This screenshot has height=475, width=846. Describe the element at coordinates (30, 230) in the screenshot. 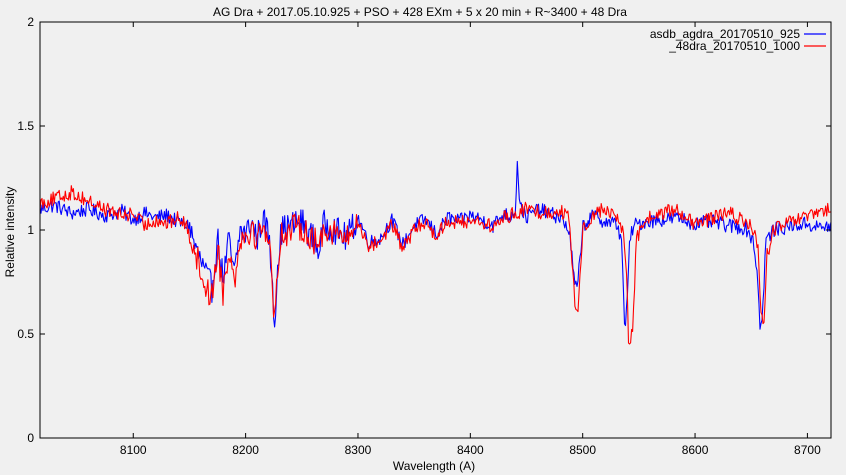

I see `y-tick-label: 1` at that location.